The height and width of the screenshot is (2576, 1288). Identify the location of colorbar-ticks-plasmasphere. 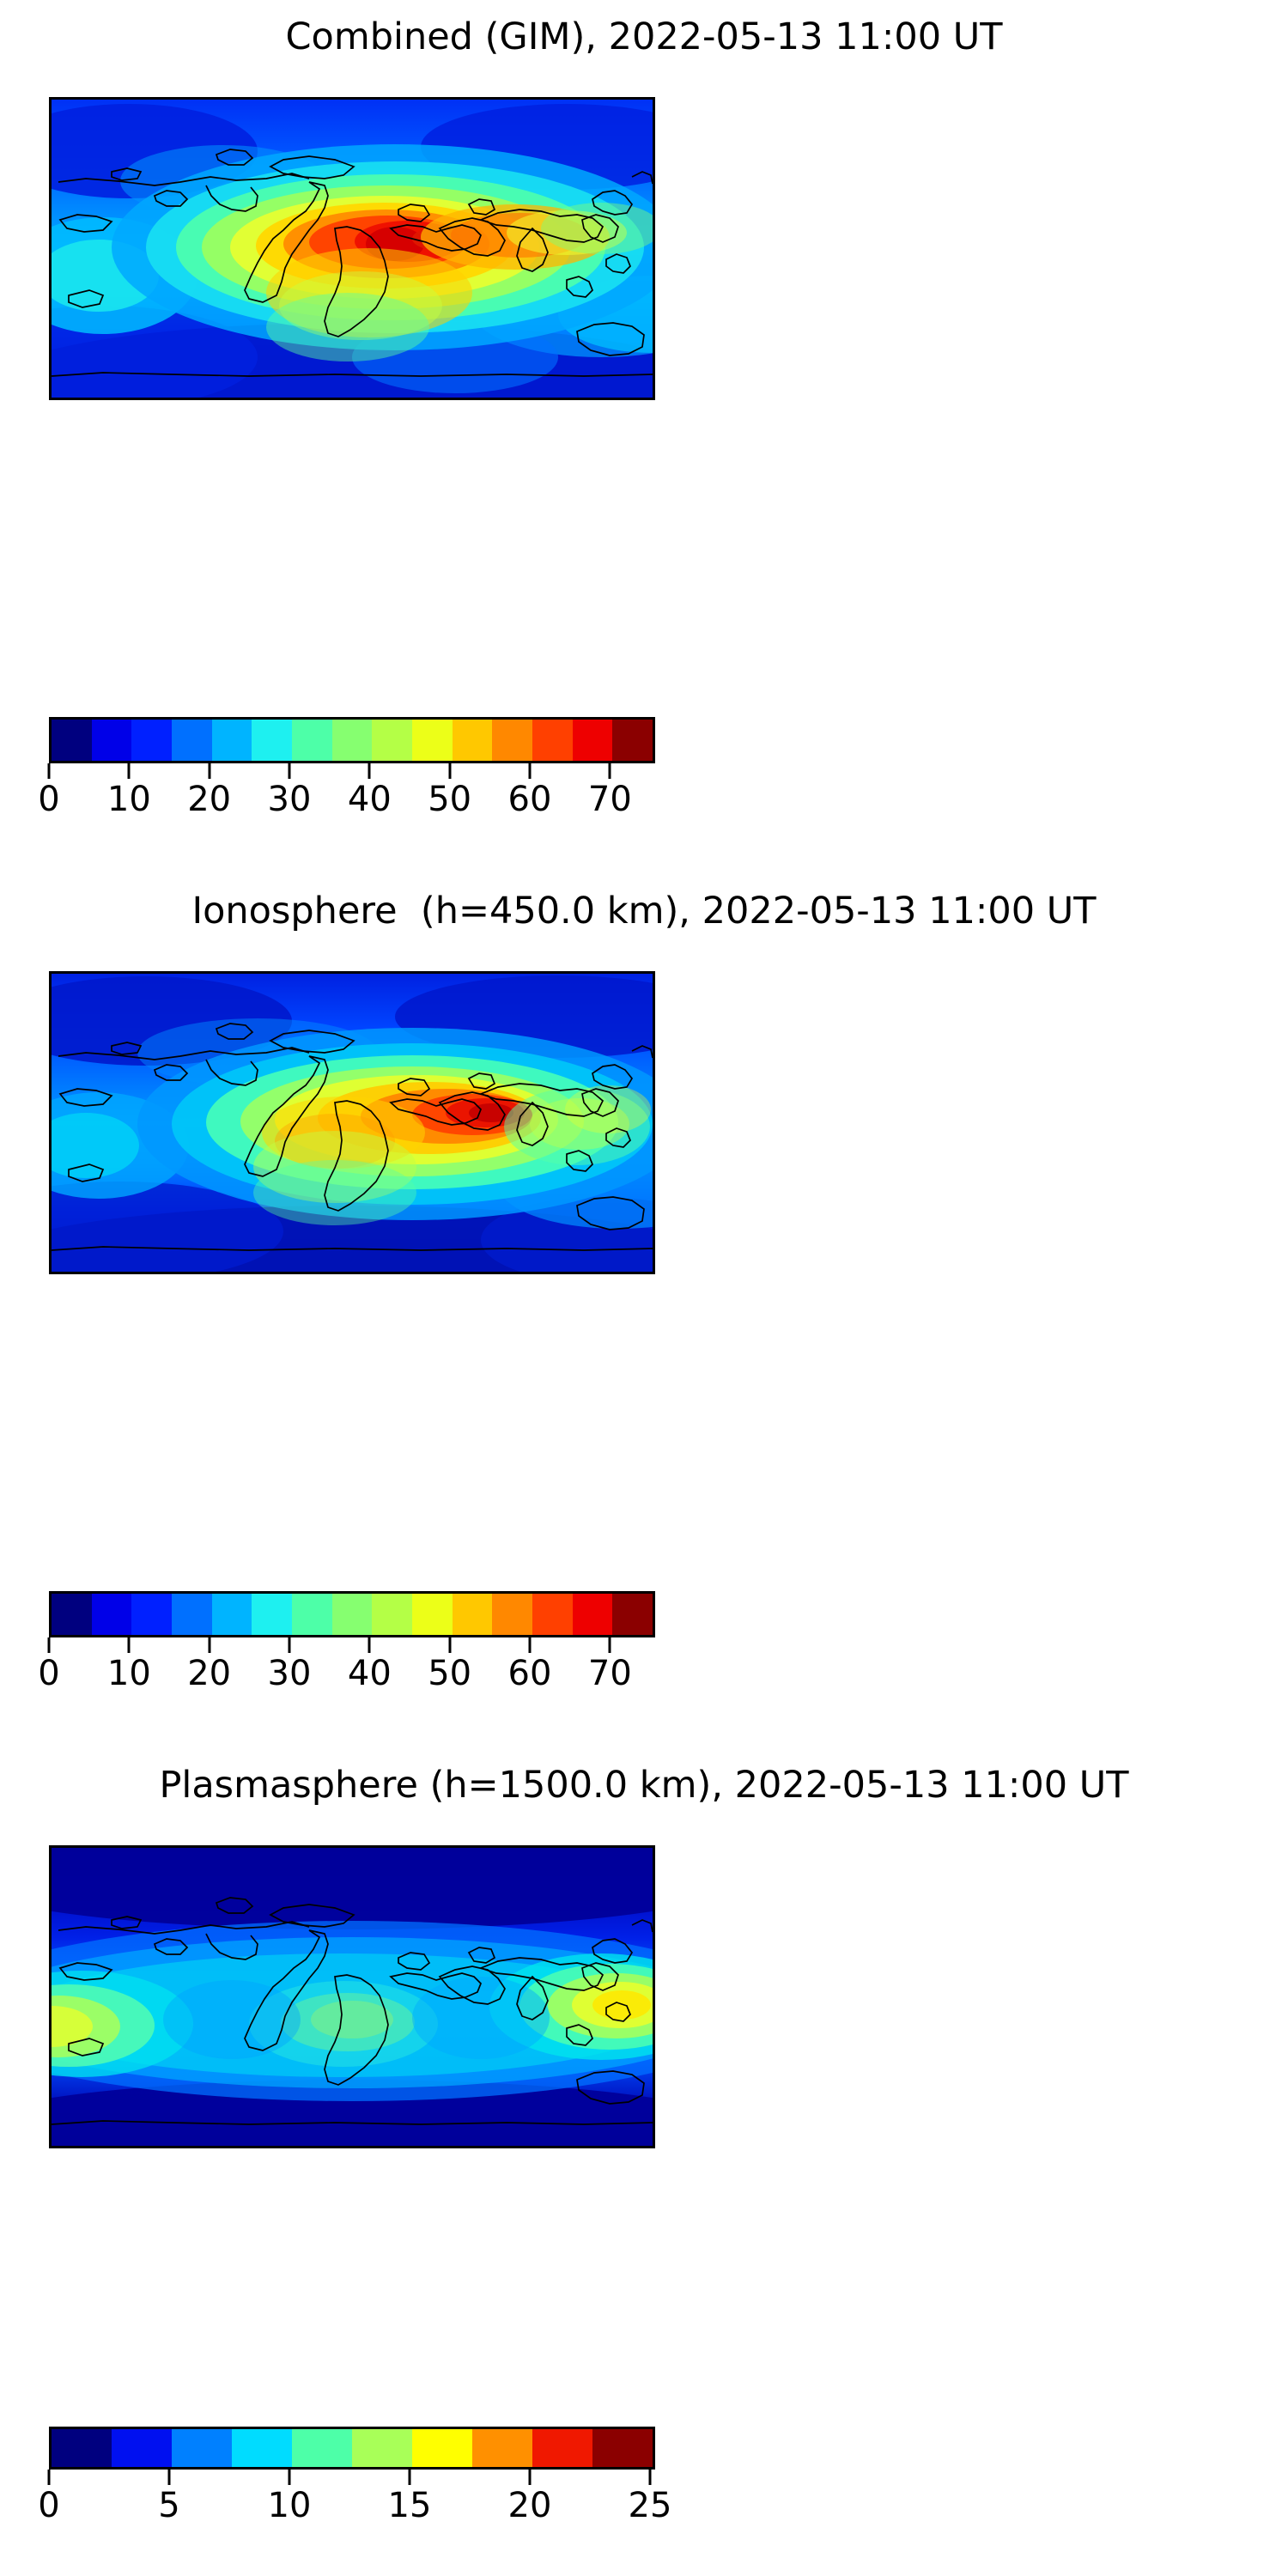
(349, 2478).